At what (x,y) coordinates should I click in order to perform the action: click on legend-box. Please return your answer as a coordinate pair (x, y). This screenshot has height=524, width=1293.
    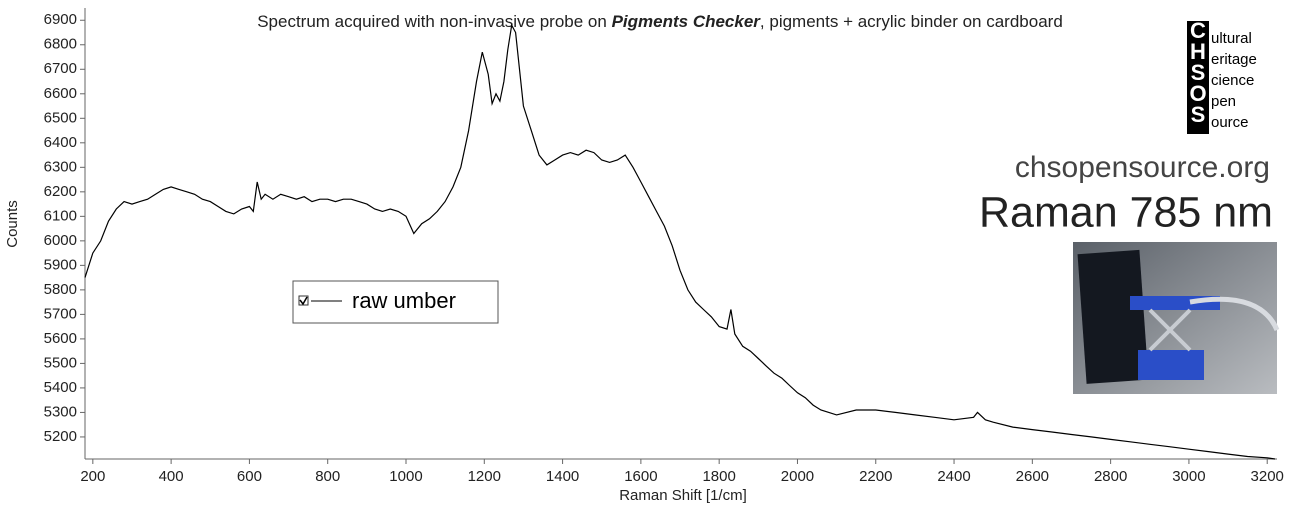
    Looking at the image, I should click on (395, 302).